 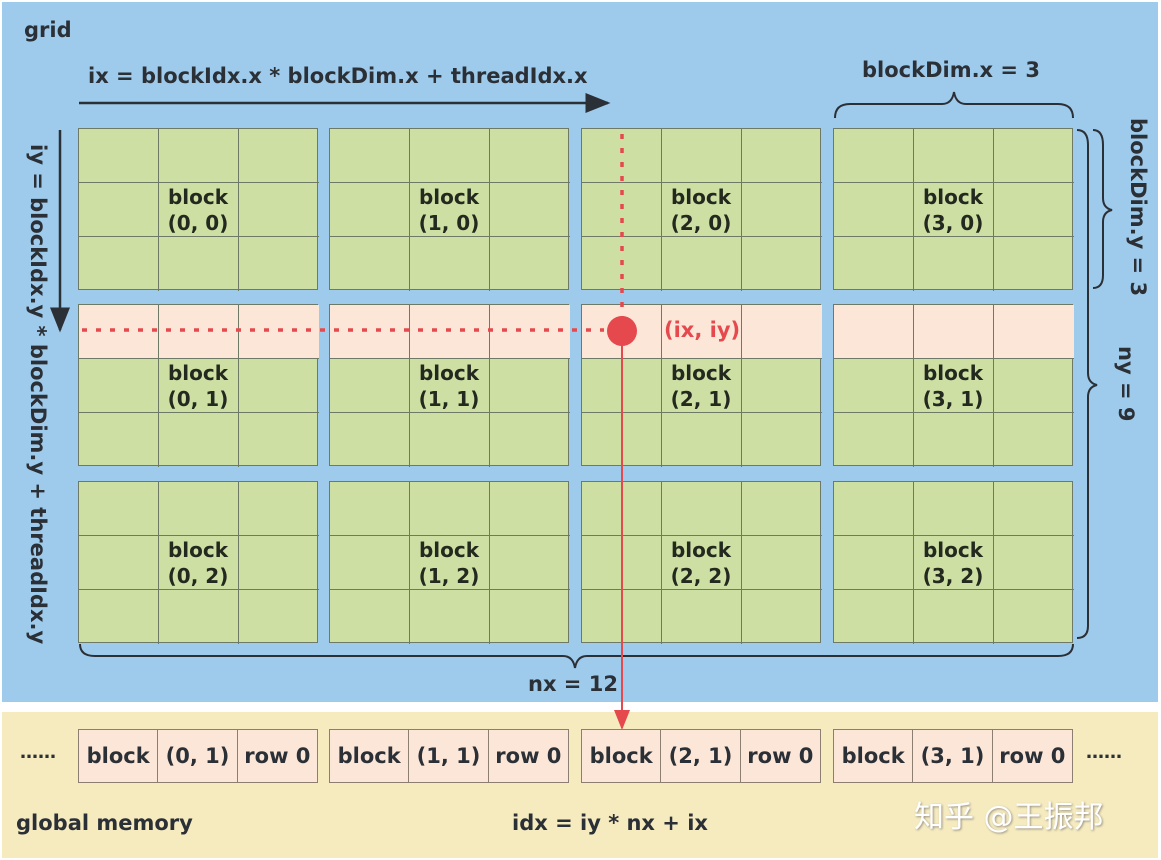 What do you see at coordinates (1009, 817) in the screenshot?
I see `watermark: 知乎 @王振邦` at bounding box center [1009, 817].